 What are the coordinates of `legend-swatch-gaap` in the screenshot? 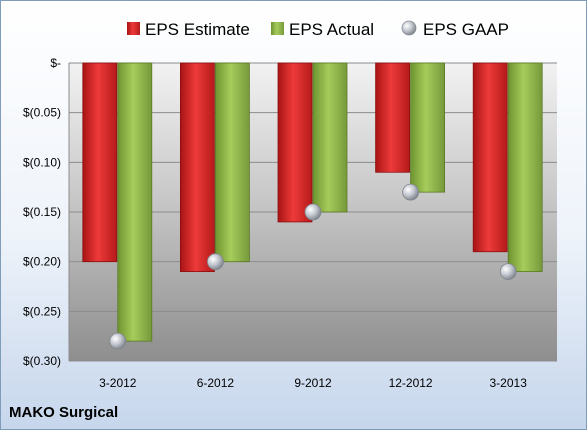 It's located at (409, 28).